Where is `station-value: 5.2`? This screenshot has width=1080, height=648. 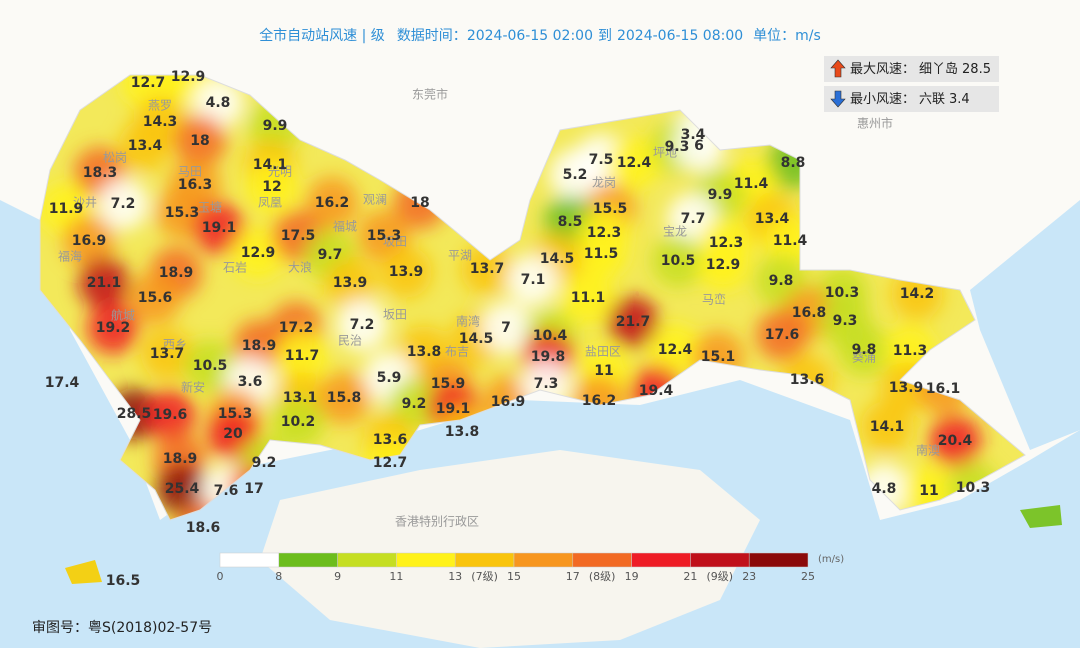 station-value: 5.2 is located at coordinates (575, 175).